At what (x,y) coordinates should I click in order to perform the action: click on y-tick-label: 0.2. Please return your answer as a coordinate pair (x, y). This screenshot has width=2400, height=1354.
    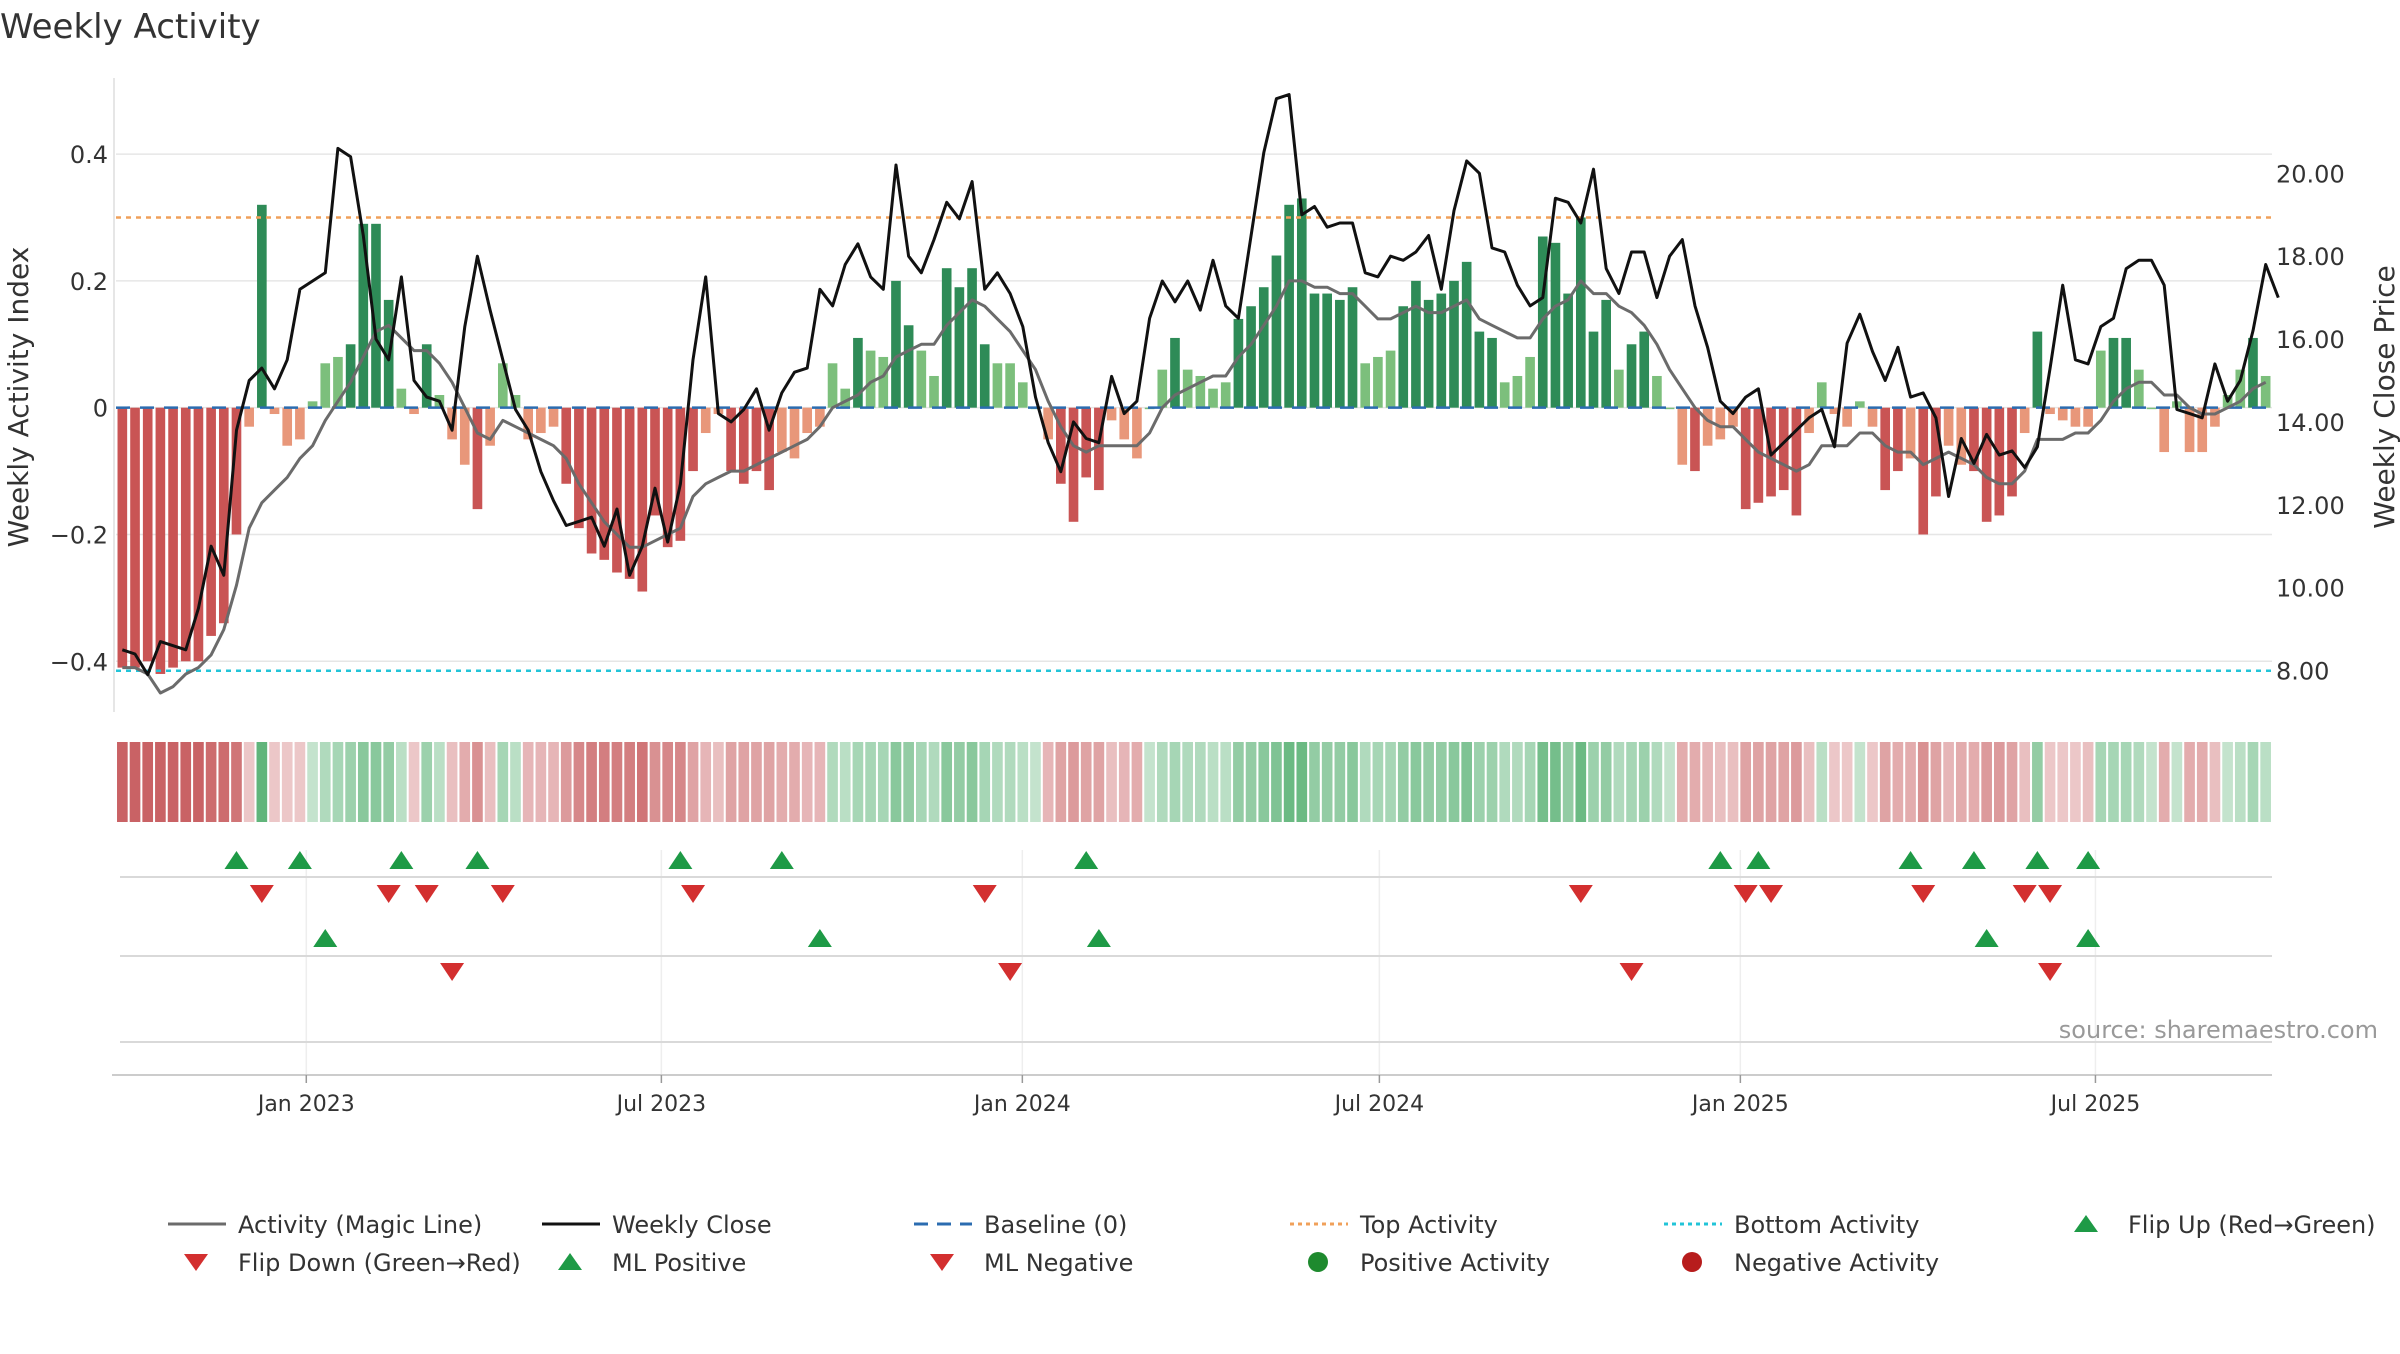
    Looking at the image, I should click on (89, 282).